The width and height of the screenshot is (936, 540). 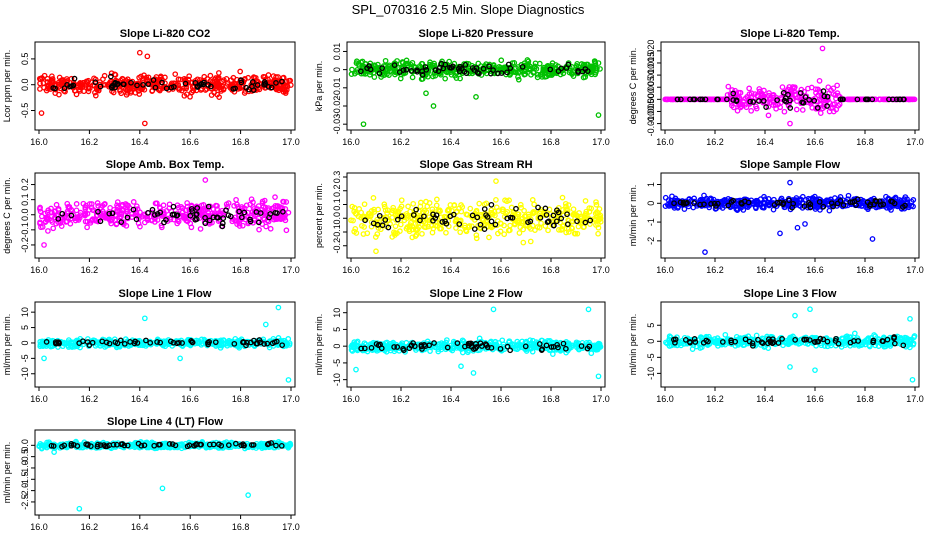 What do you see at coordinates (165, 475) in the screenshot?
I see `data-points` at bounding box center [165, 475].